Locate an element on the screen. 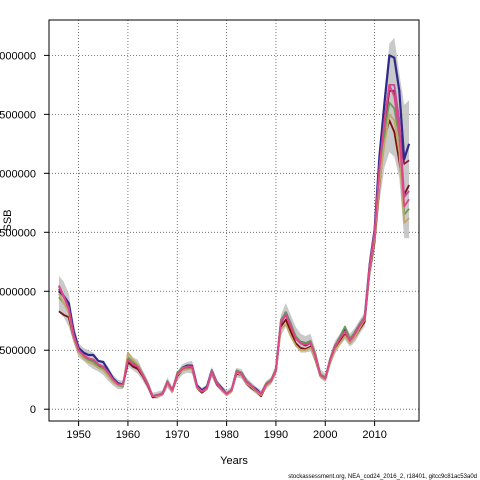 This screenshot has height=480, width=480. x-tick-label: 1980 is located at coordinates (226, 435).